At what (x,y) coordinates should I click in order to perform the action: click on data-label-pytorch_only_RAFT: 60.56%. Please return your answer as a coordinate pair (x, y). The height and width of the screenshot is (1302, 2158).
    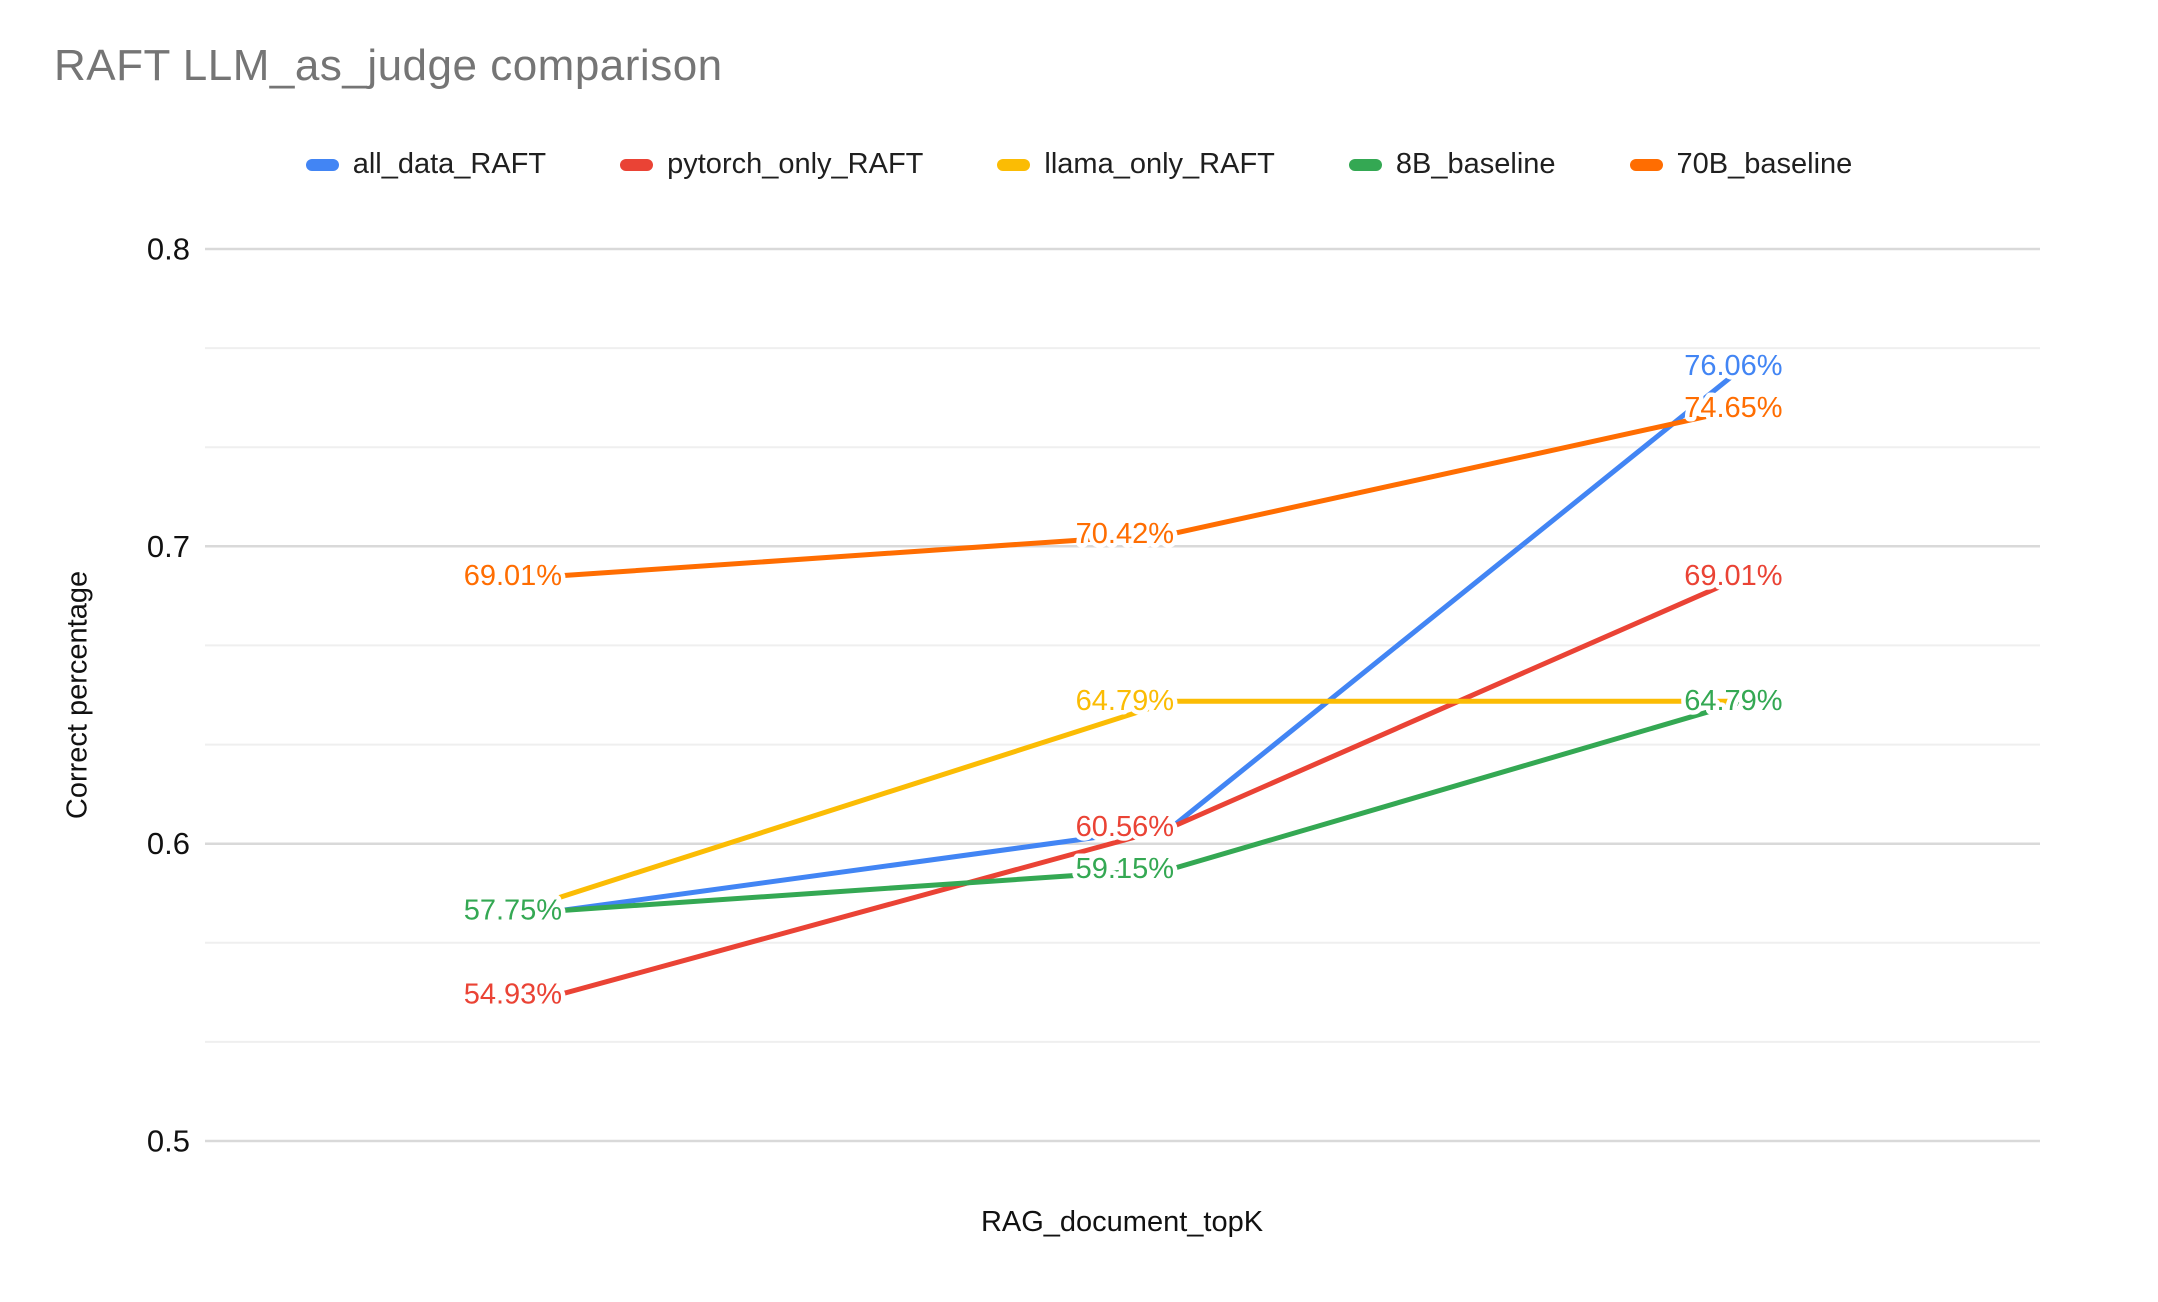
    Looking at the image, I should click on (1125, 827).